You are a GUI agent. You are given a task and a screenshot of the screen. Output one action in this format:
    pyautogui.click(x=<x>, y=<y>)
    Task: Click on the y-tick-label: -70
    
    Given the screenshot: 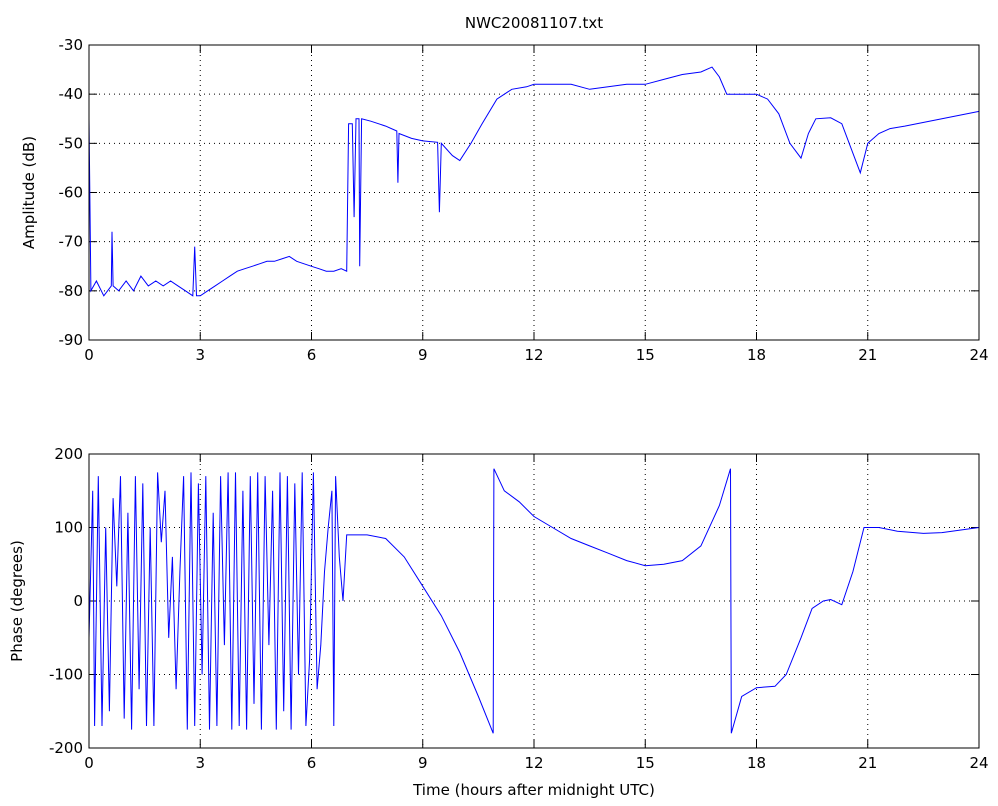 What is the action you would take?
    pyautogui.click(x=71, y=242)
    